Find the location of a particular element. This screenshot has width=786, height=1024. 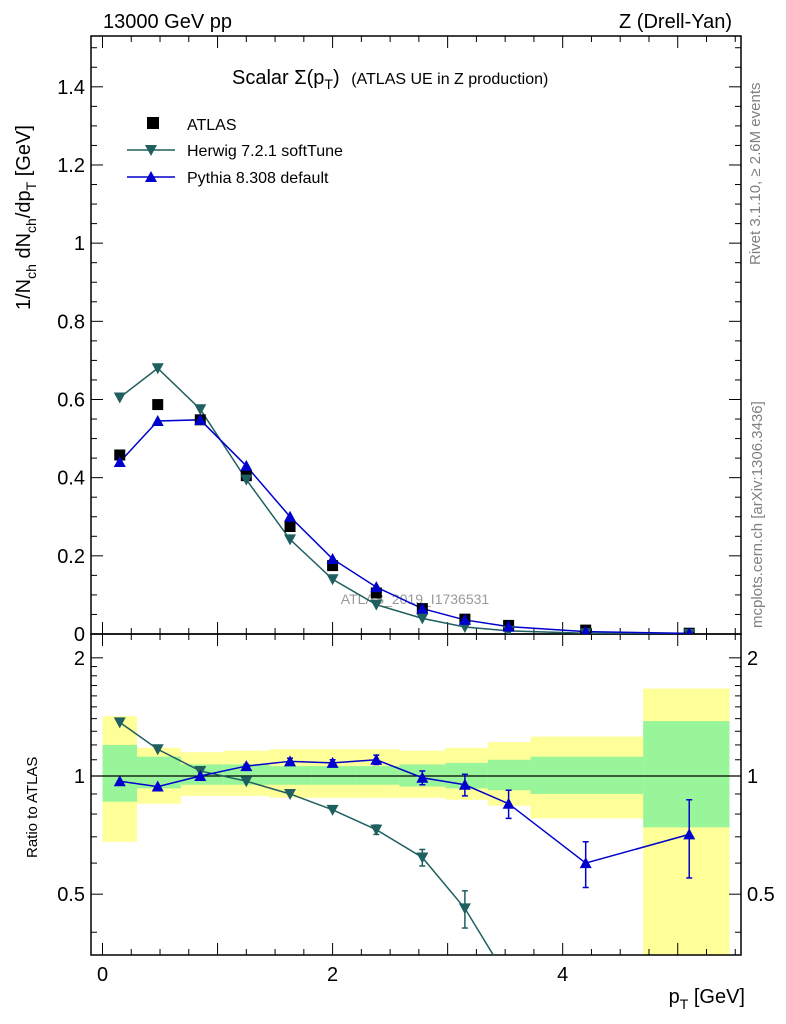

main-ytick-label-0: 0 is located at coordinates (79, 635).